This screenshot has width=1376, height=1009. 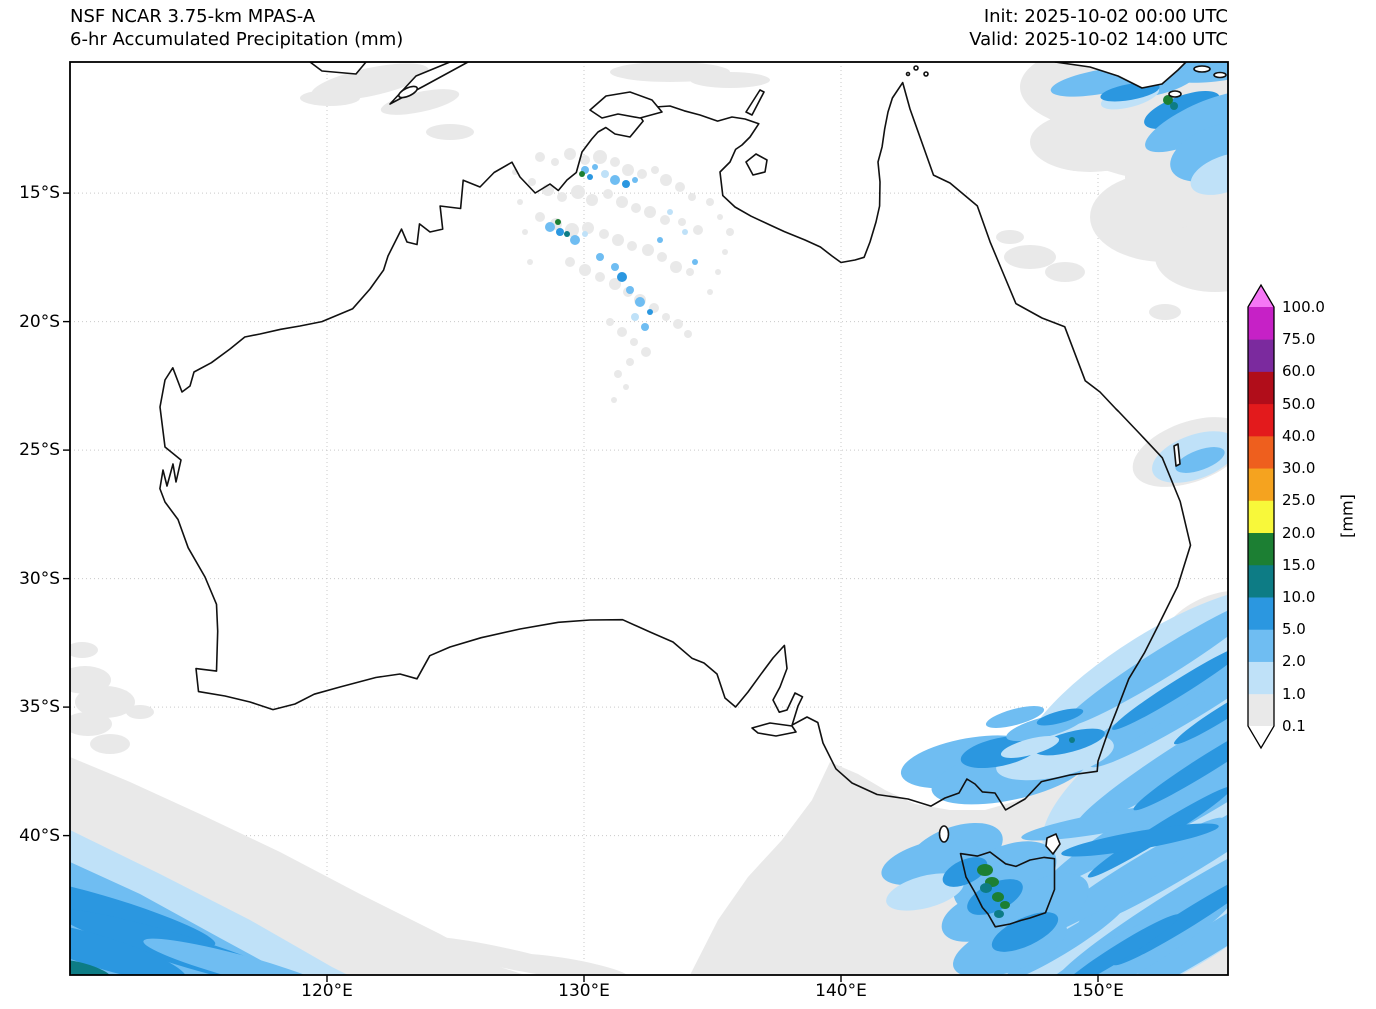 I want to click on colorbar-tick-50: 50.0, so click(x=1299, y=404).